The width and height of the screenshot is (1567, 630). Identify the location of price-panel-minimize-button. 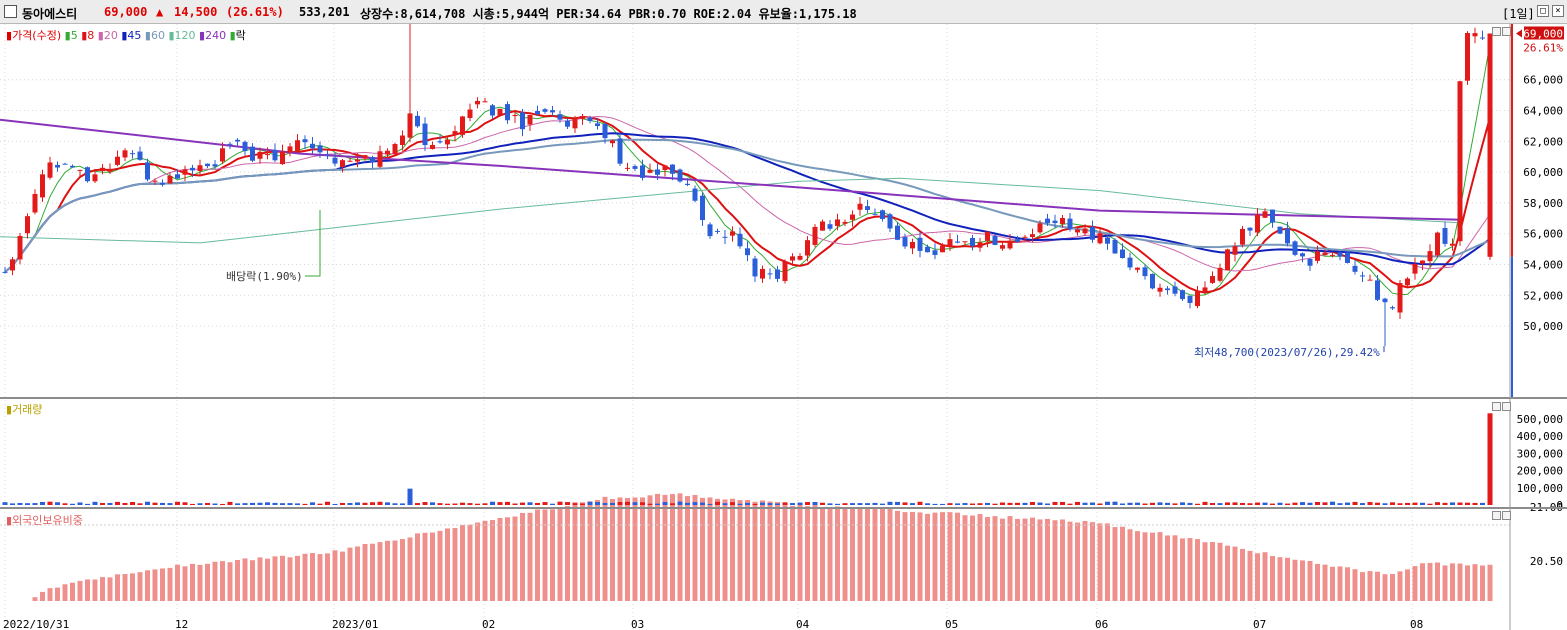
(1496, 31).